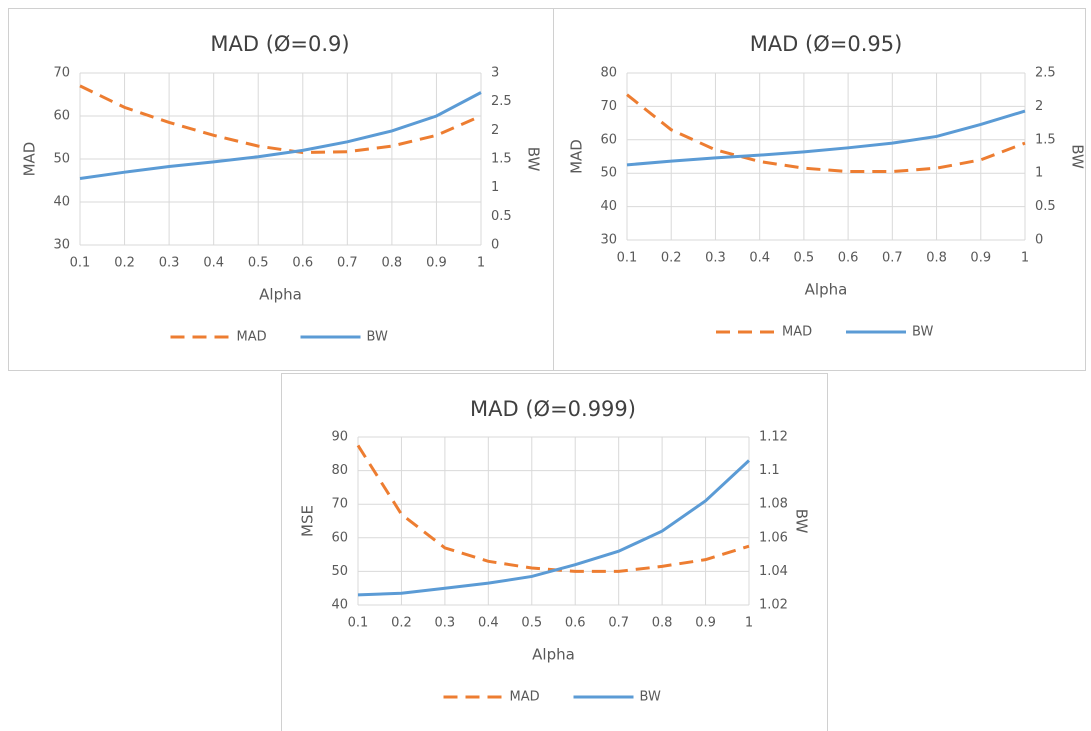  What do you see at coordinates (826, 44) in the screenshot?
I see `chart-title: MAD (Ø=0.95)` at bounding box center [826, 44].